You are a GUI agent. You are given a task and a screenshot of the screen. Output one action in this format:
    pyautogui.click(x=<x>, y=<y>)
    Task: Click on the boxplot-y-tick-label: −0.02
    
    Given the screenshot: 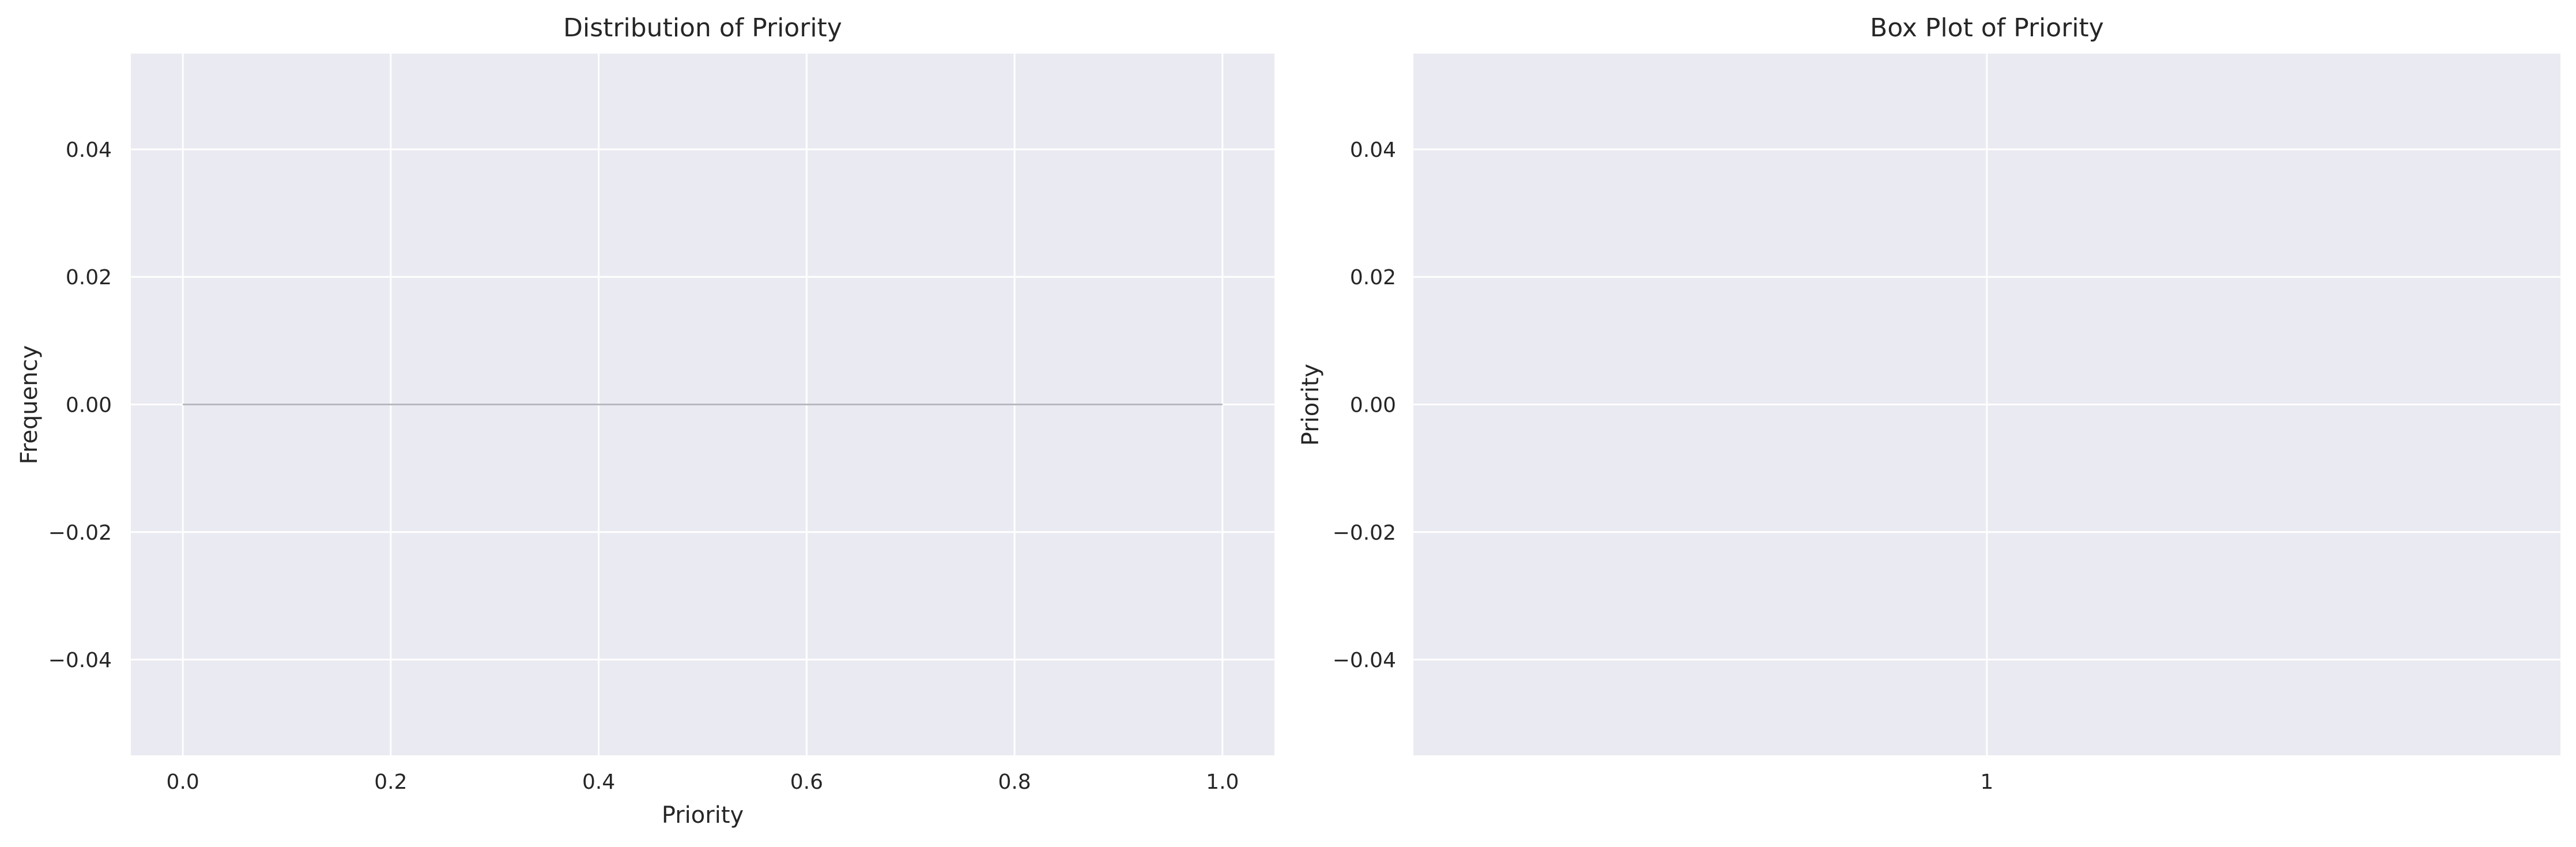 What is the action you would take?
    pyautogui.click(x=1364, y=533)
    